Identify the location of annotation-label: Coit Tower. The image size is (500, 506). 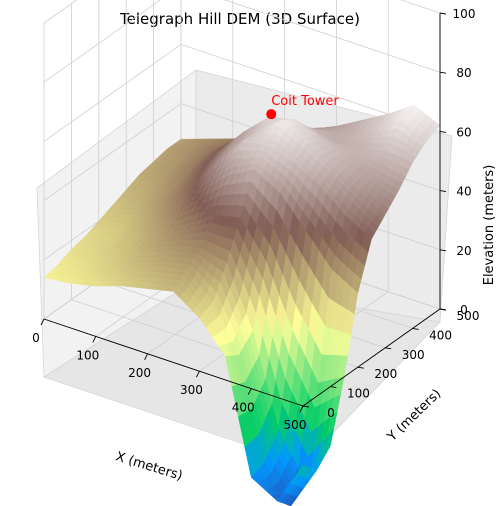
(305, 101).